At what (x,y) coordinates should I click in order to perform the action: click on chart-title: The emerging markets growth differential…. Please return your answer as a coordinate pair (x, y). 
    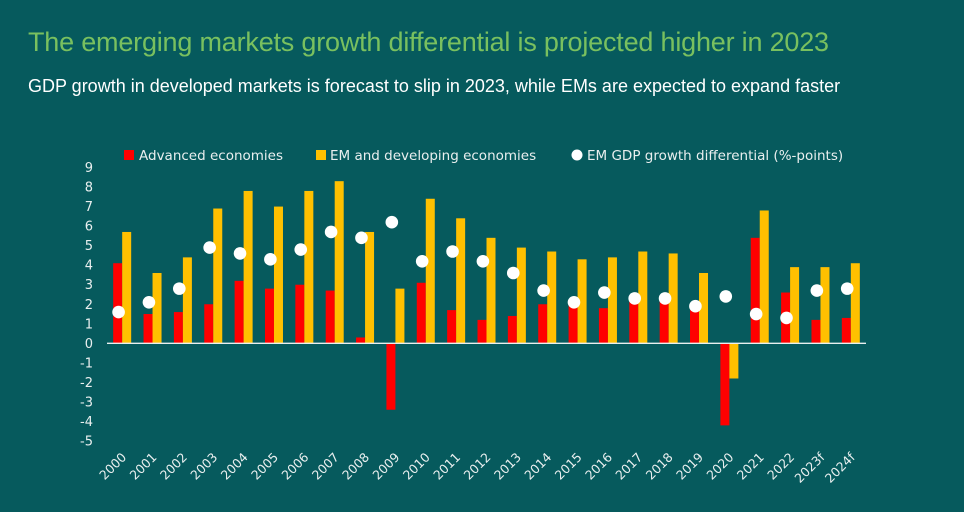
    Looking at the image, I should click on (428, 42).